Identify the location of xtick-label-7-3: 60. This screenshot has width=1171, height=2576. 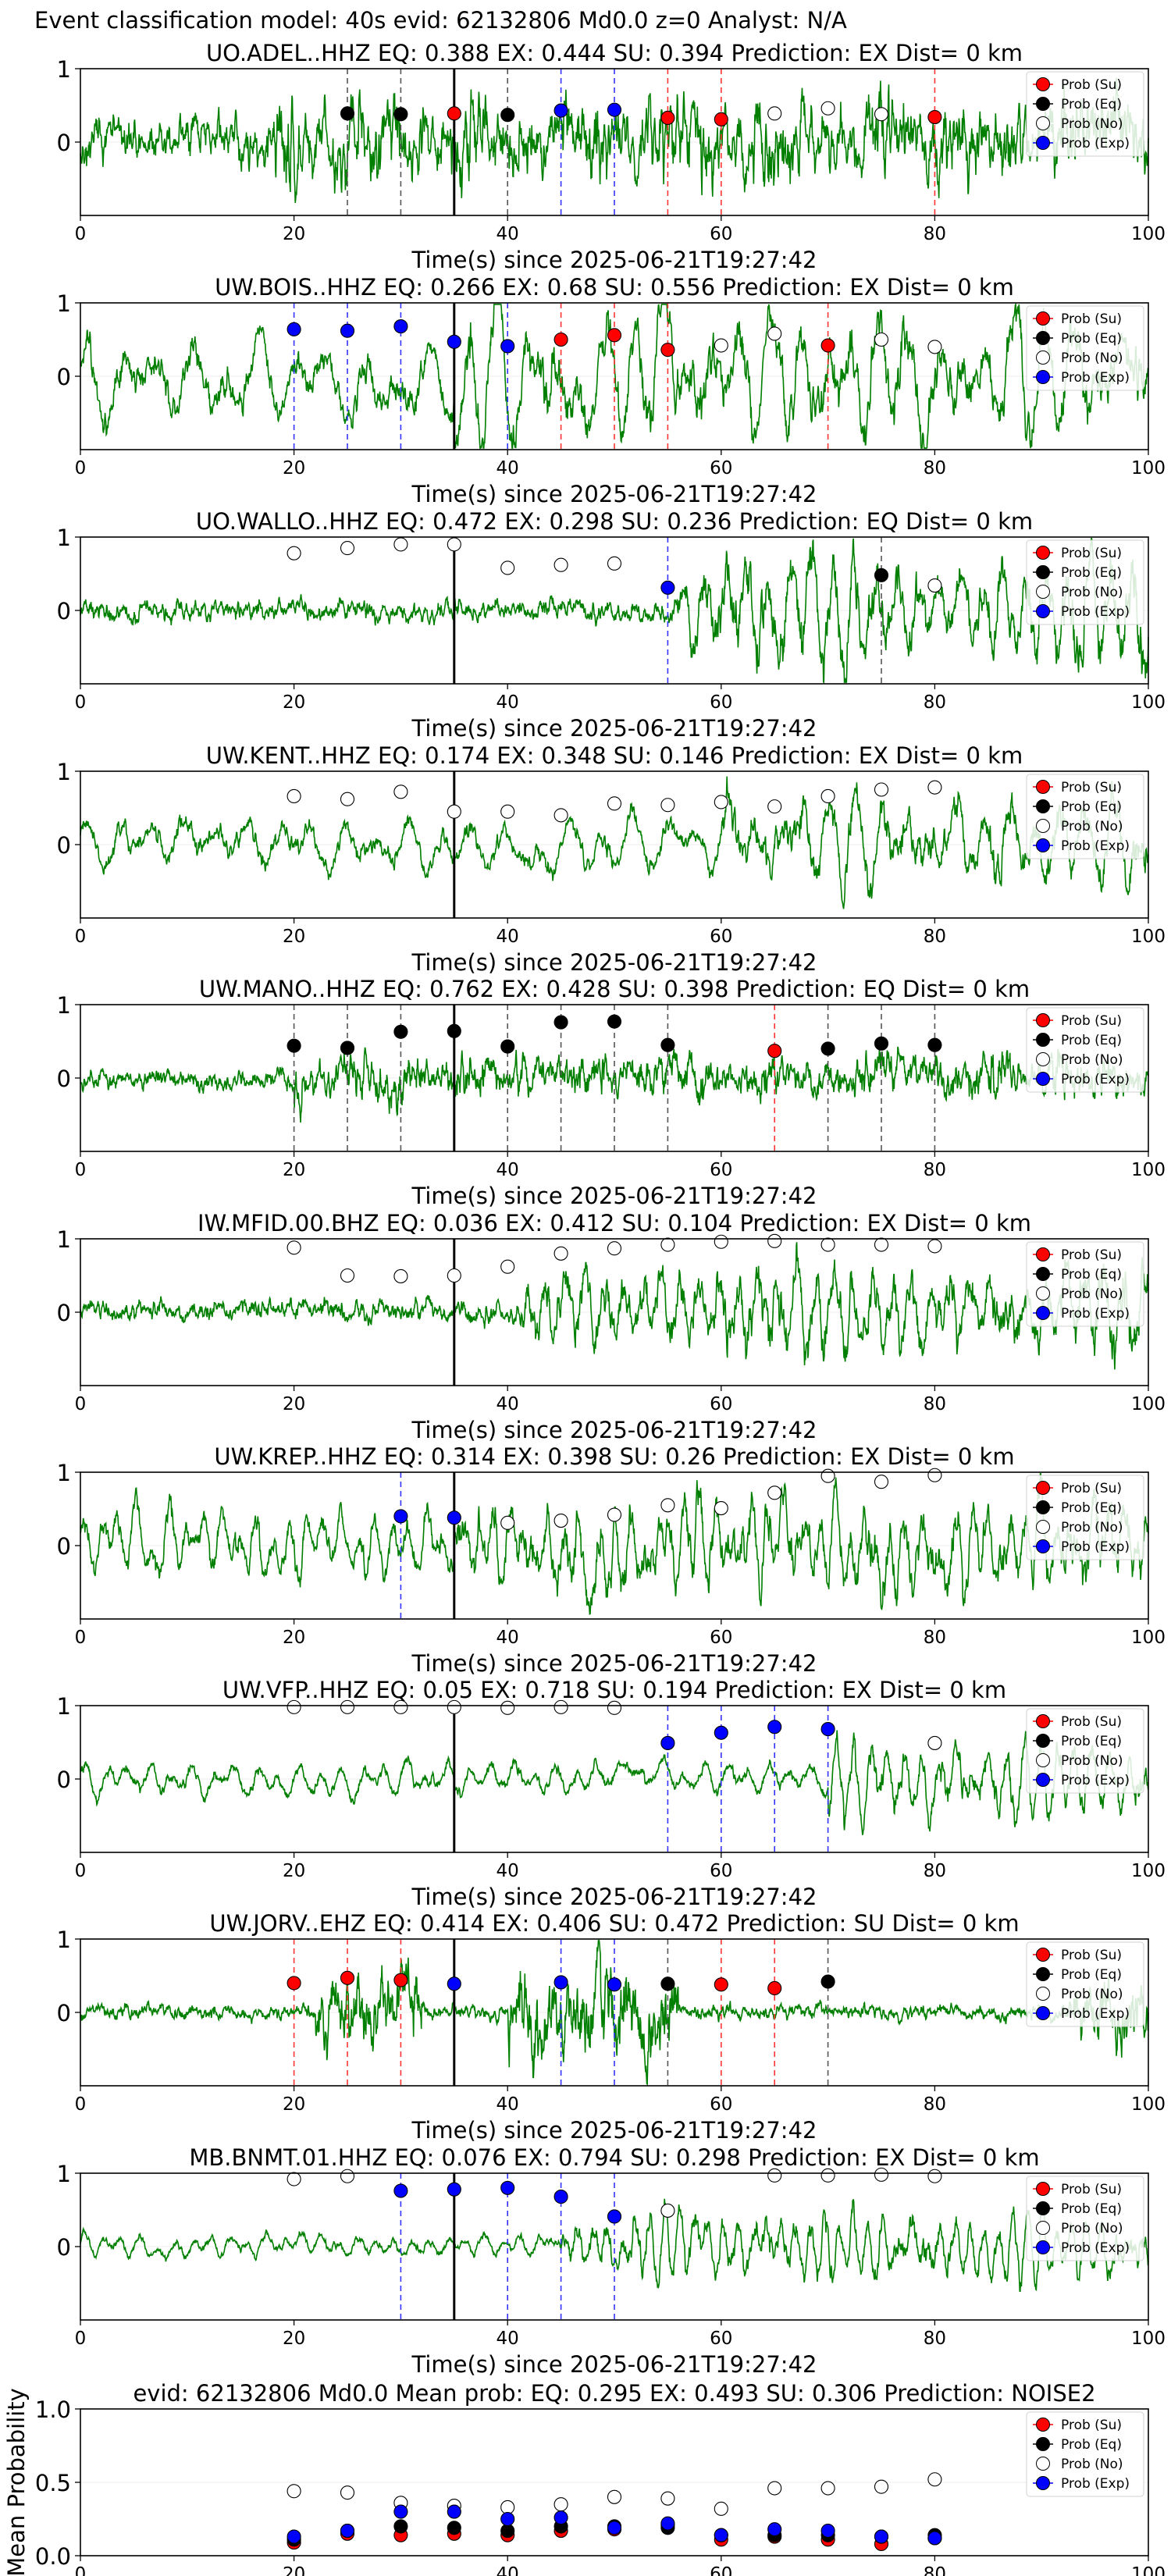
(721, 1871).